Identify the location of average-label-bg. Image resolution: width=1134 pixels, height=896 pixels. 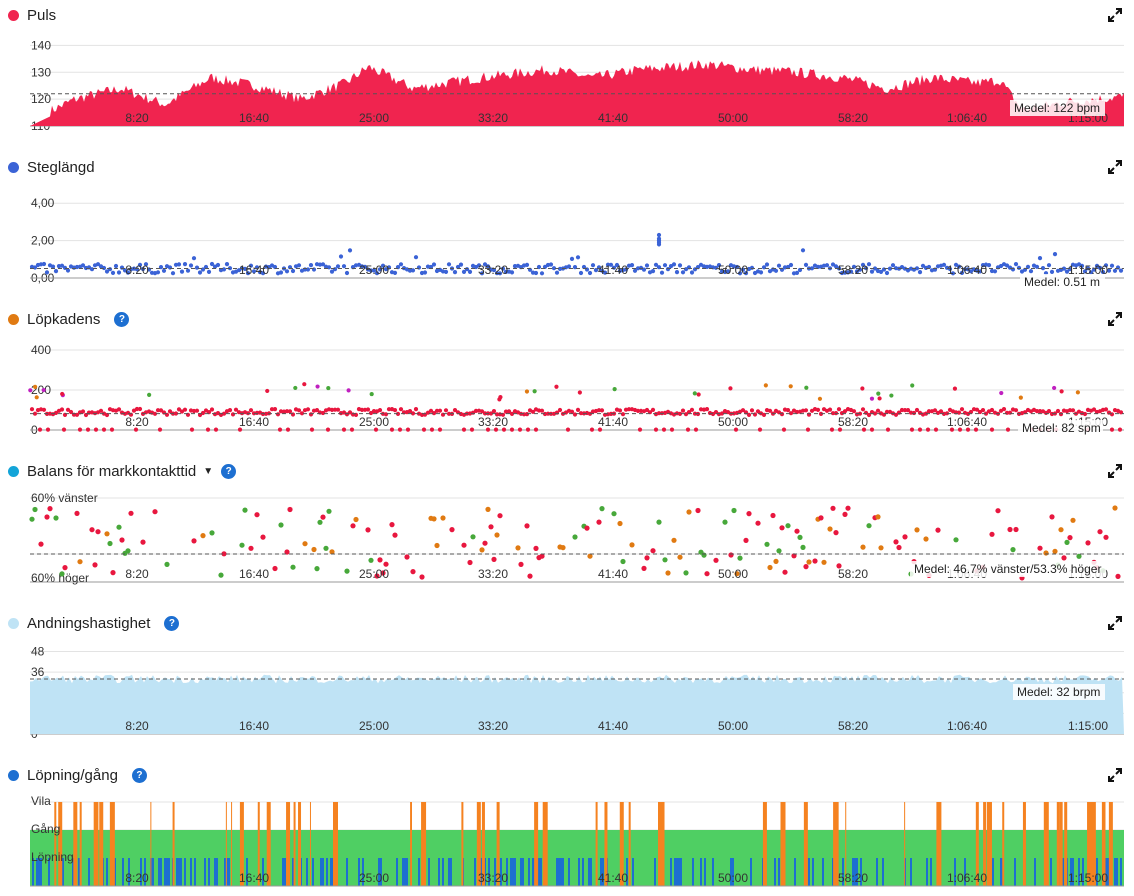
(1008, 569).